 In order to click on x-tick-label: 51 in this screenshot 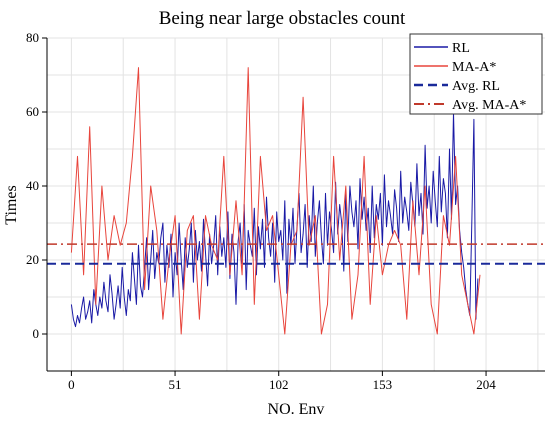, I will do `click(175, 384)`.